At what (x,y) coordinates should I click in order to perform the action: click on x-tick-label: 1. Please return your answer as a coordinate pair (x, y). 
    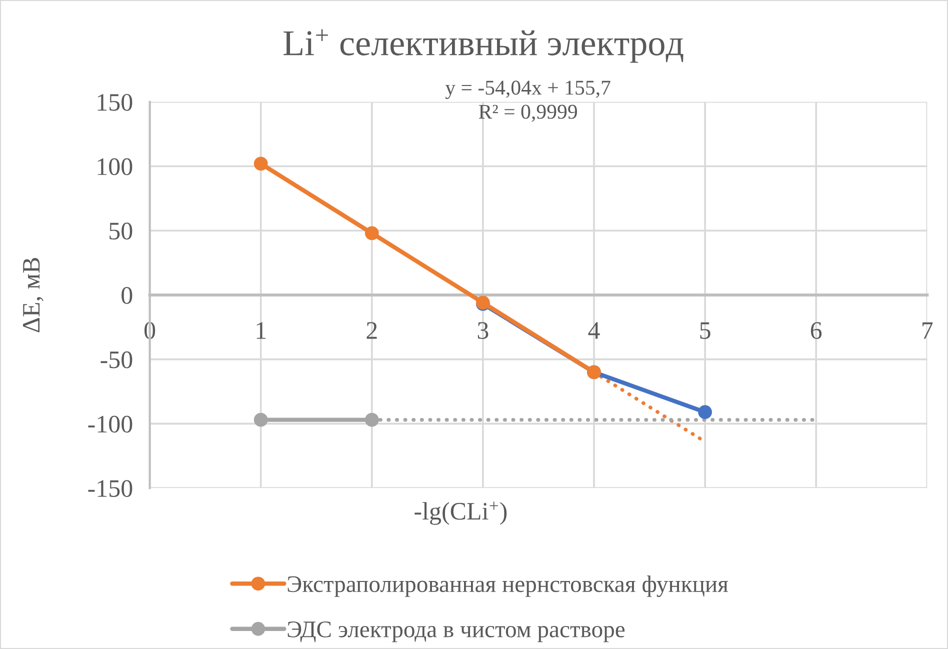
    Looking at the image, I should click on (261, 330).